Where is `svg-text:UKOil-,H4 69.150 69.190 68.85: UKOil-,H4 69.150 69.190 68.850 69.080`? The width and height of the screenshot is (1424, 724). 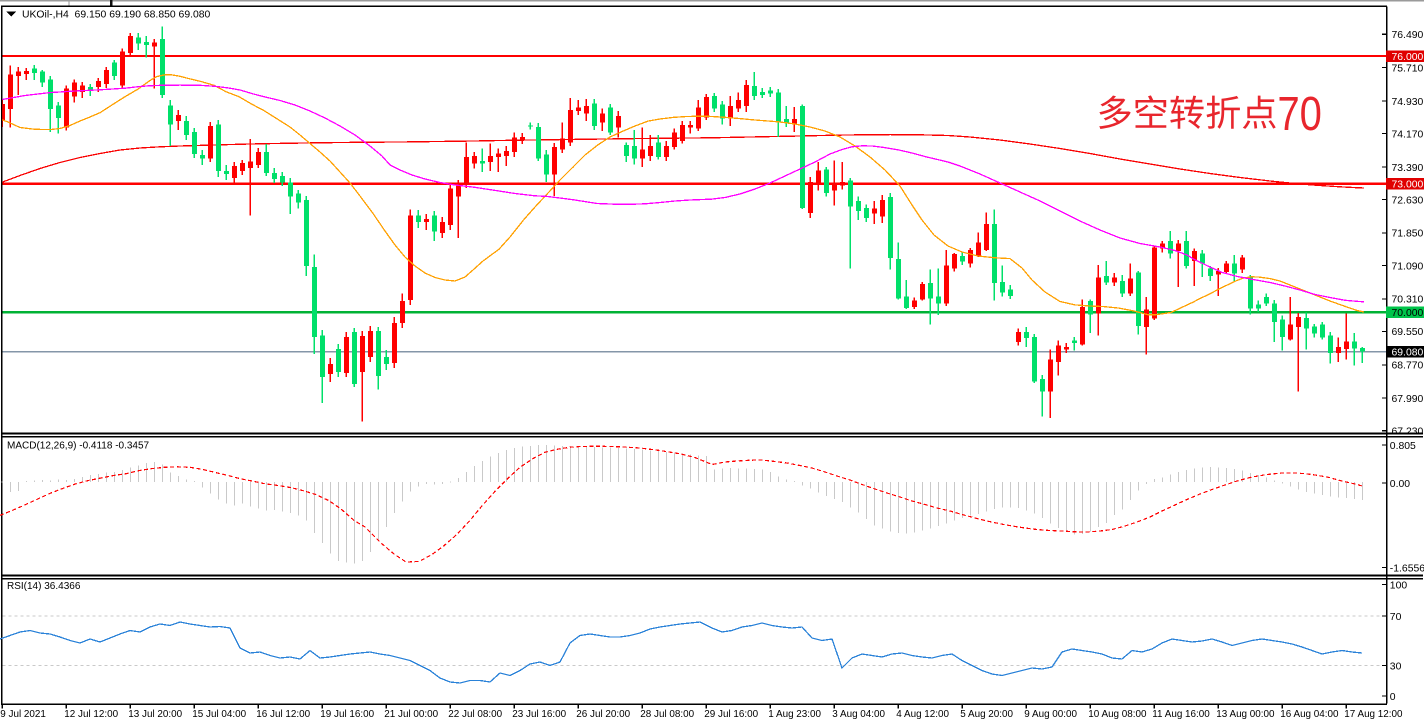 svg-text:UKOil-,H4 69.150 69.190 68.85: UKOil-,H4 69.150 69.190 68.850 69.080 is located at coordinates (116, 14).